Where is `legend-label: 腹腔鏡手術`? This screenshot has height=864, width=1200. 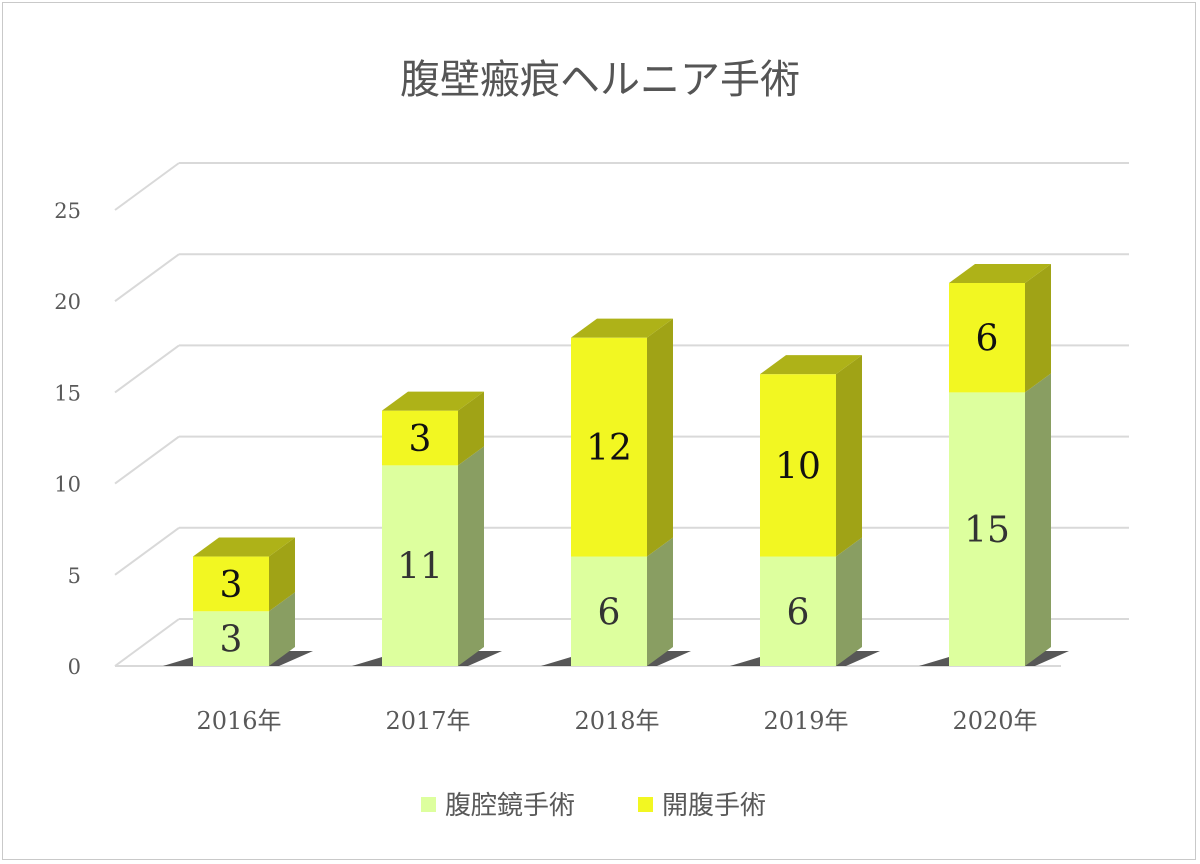 legend-label: 腹腔鏡手術 is located at coordinates (510, 806).